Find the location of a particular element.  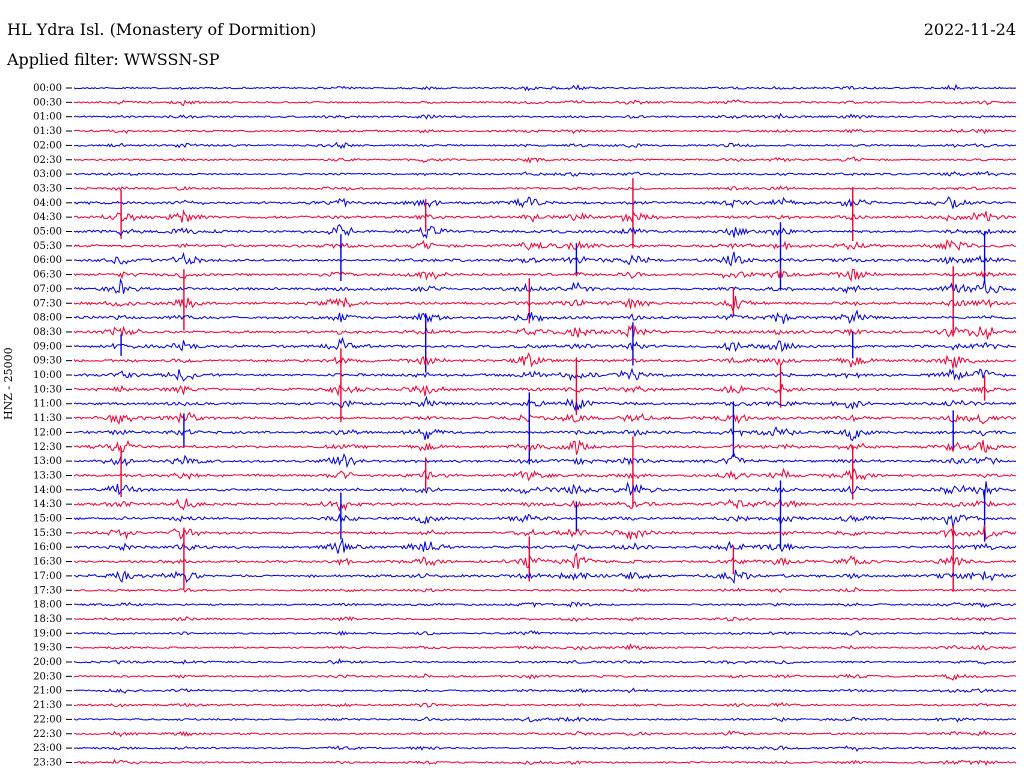

row-time-label: 23:00 is located at coordinates (47, 748).